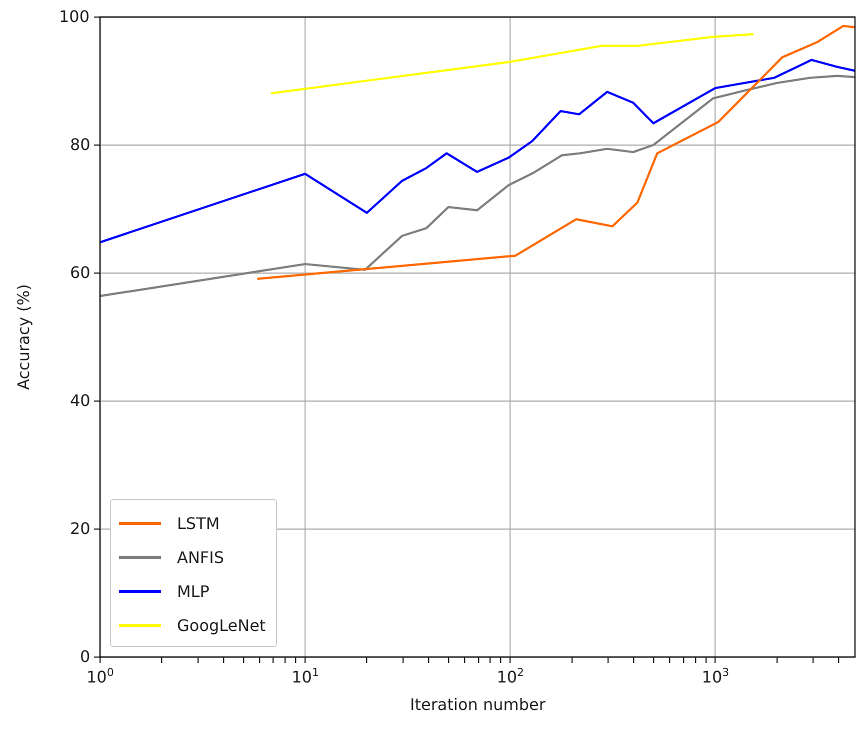 This screenshot has width=856, height=738. I want to click on y-tick-label: 40, so click(80, 400).